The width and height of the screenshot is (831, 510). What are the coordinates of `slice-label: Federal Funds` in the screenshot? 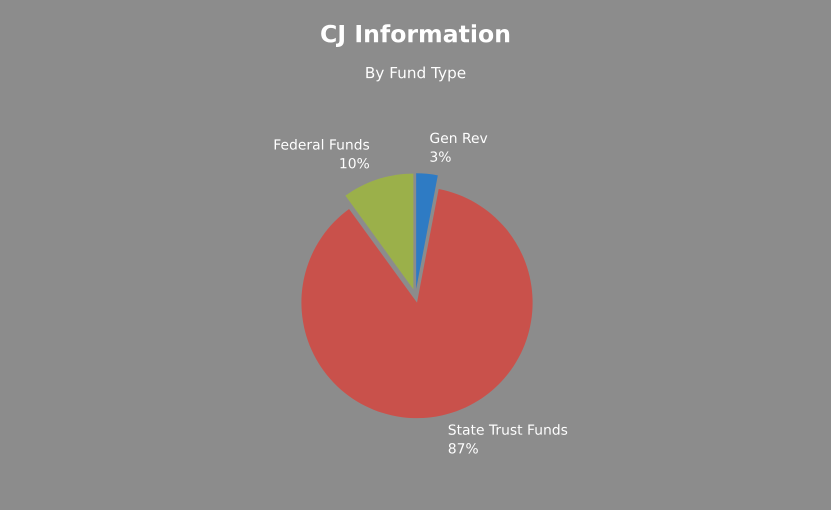 It's located at (322, 144).